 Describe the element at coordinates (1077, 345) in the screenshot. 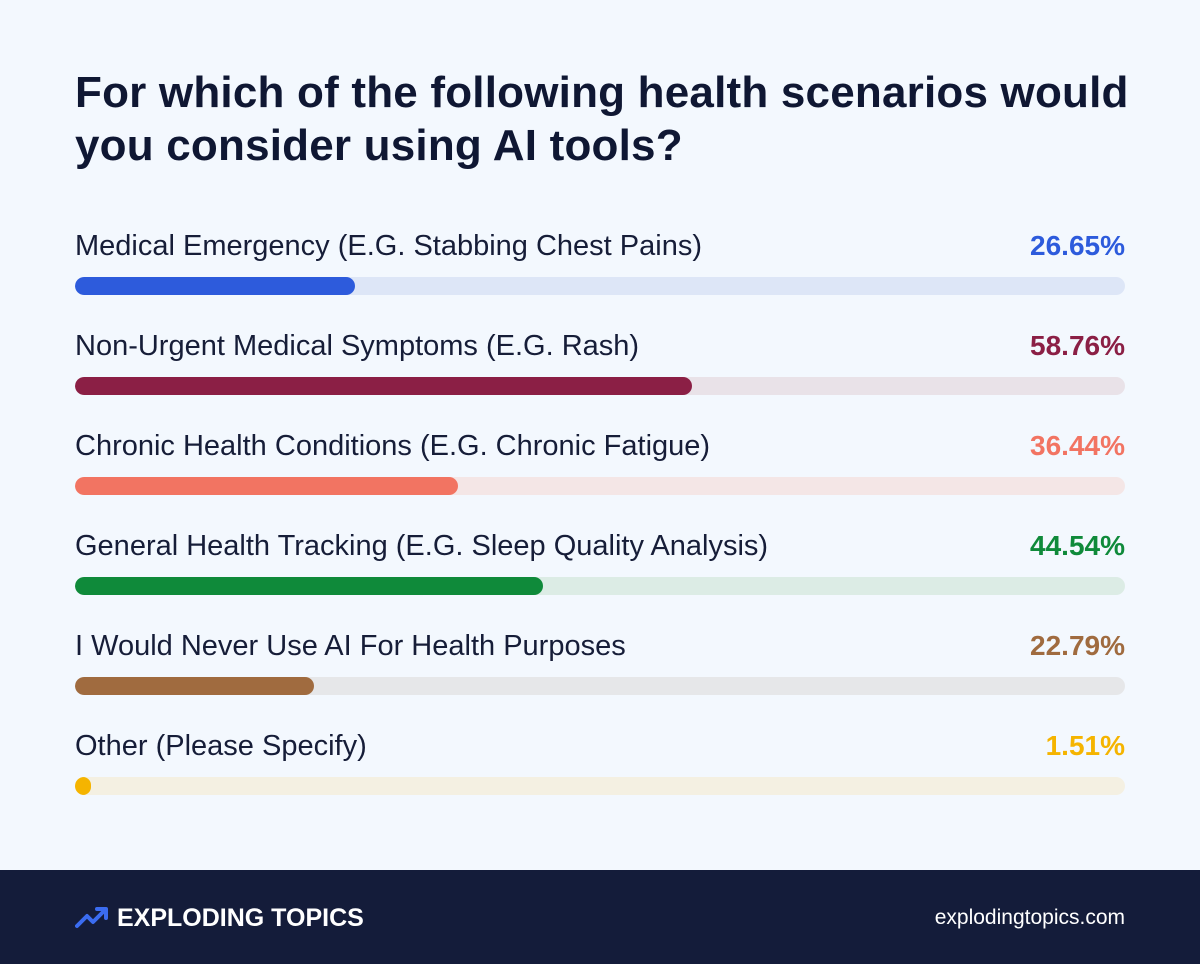

I see `bar-value-label: 58.76%` at that location.